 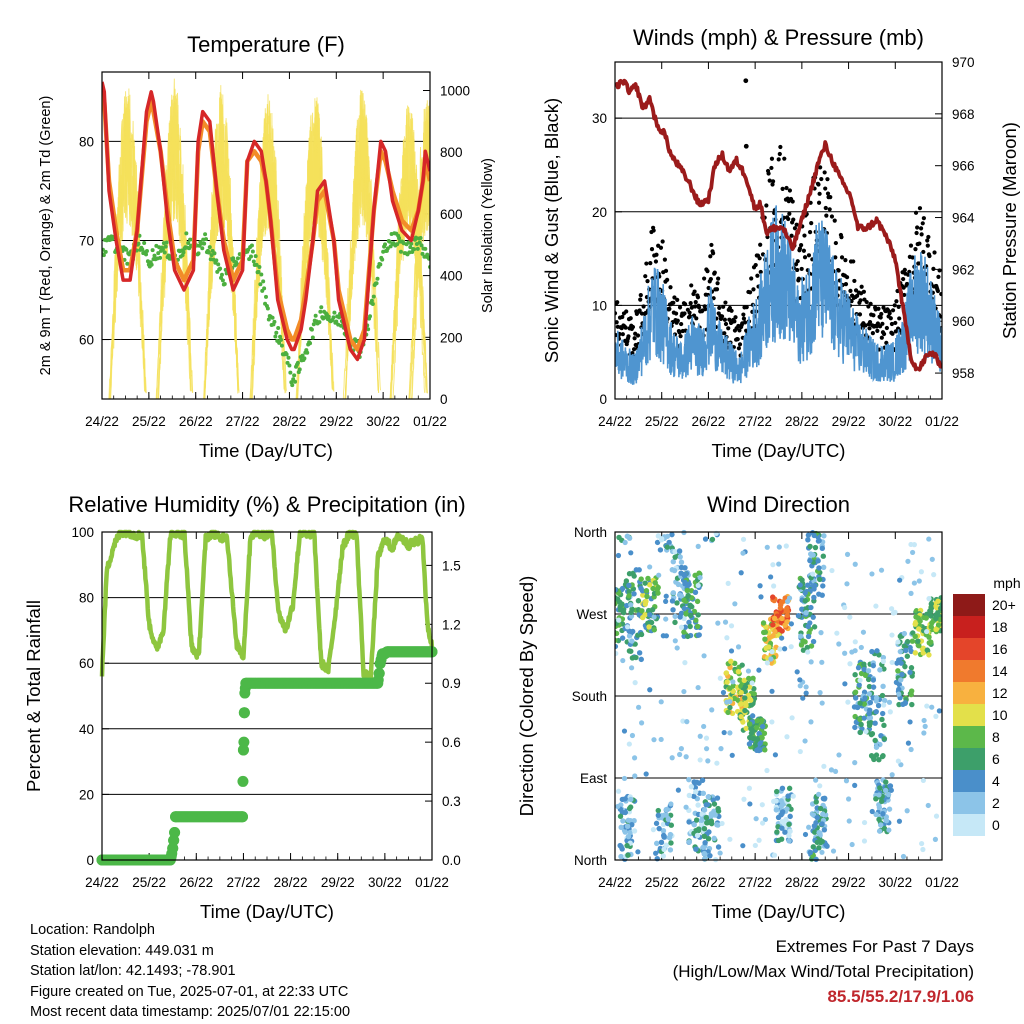 I want to click on y2-axis-label: Solar Insolation (Yellow), so click(x=488, y=235).